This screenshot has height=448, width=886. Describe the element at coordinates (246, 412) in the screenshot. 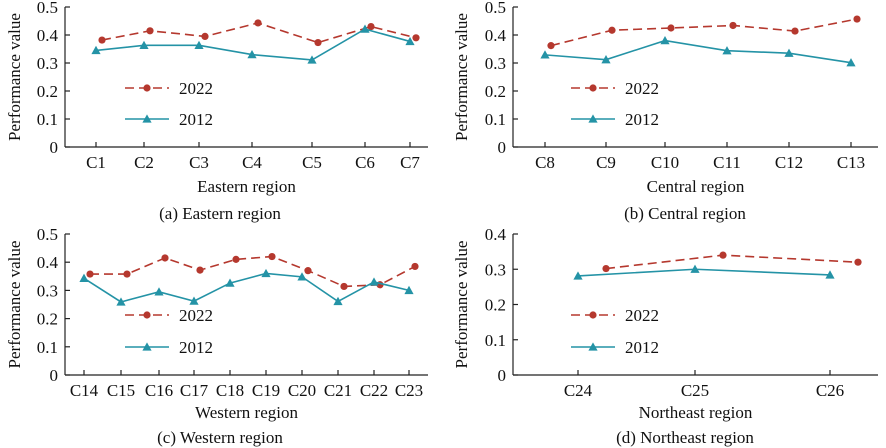

I see `x-axis-title: Western region` at that location.